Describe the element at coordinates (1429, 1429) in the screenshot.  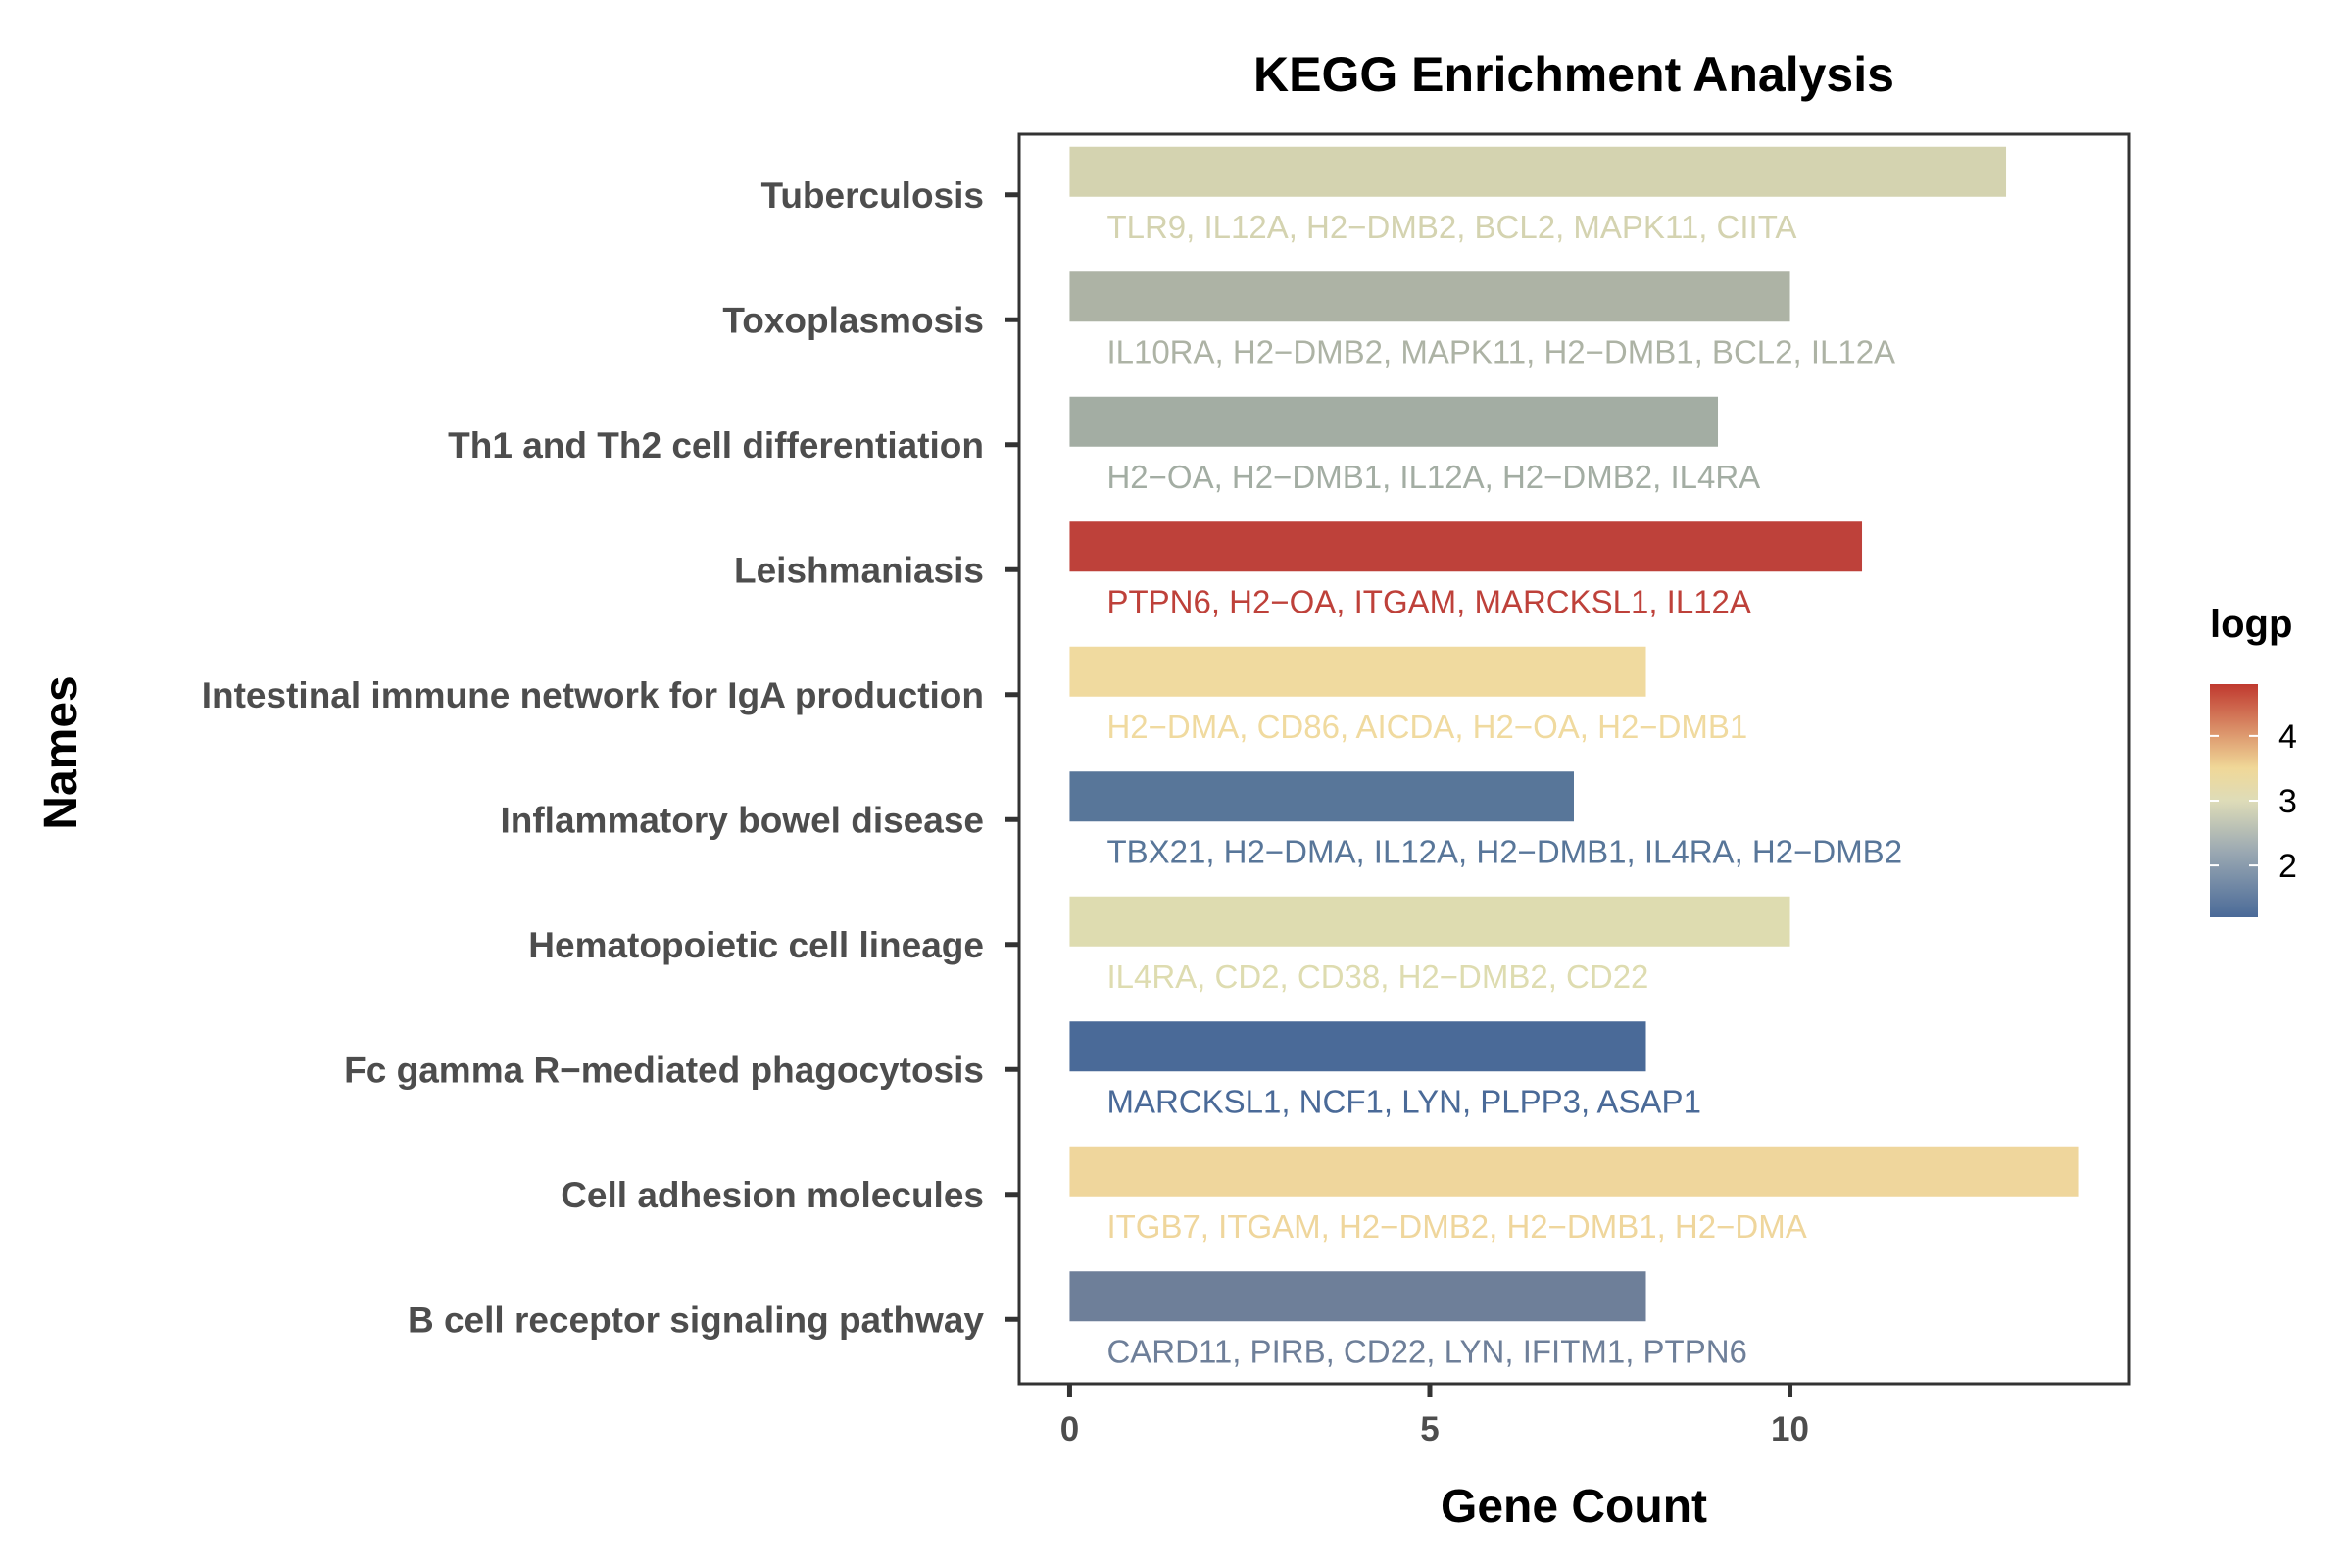
I see `x-tick-label: 5` at that location.